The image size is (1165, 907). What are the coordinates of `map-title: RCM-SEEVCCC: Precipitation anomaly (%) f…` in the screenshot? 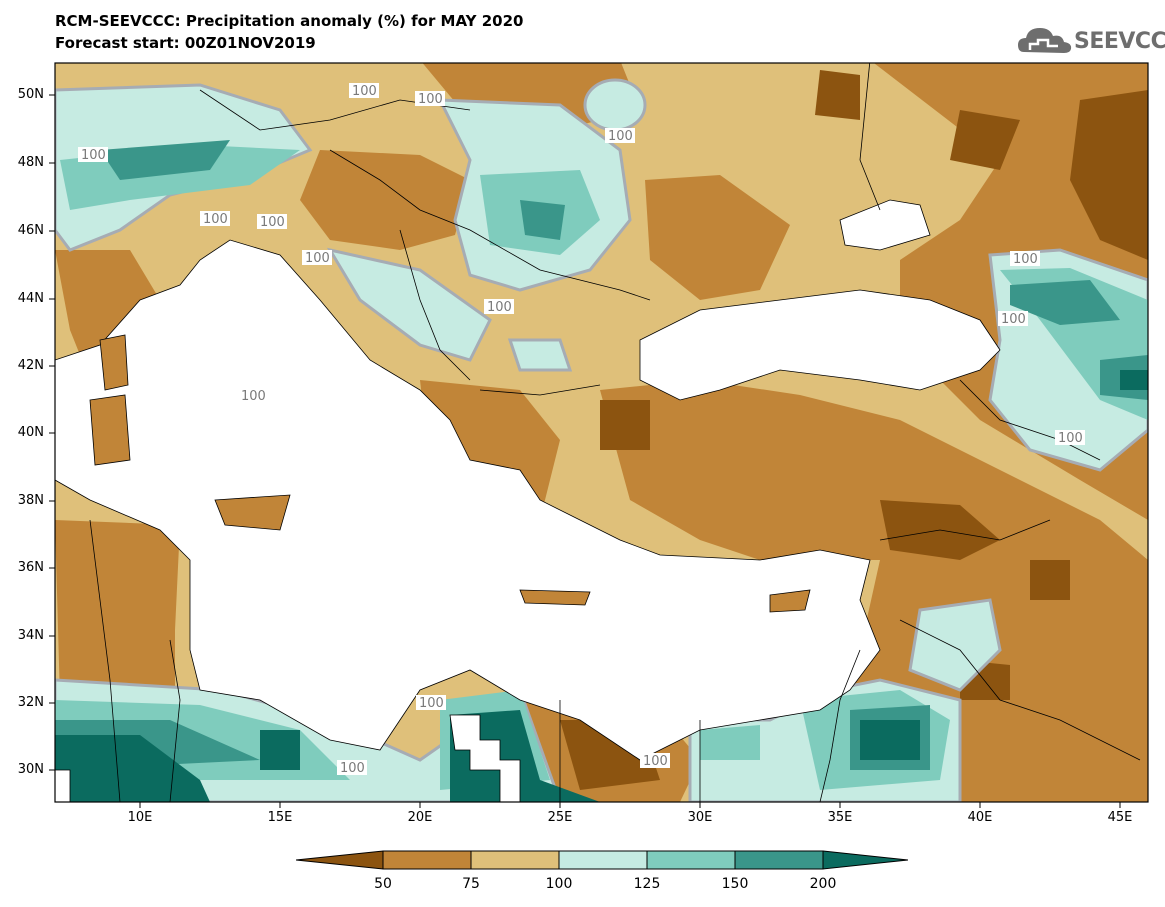 It's located at (289, 21).